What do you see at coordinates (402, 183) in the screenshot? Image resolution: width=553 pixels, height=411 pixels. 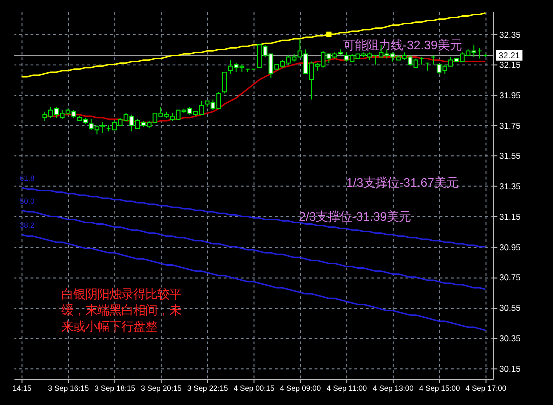 I see `annotation: 1/3支撑位-31.67美元` at bounding box center [402, 183].